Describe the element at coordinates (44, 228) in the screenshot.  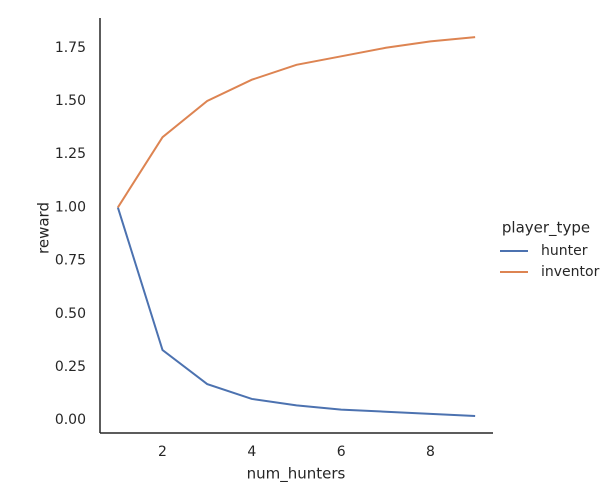
I see `y-axis-label: reward` at that location.